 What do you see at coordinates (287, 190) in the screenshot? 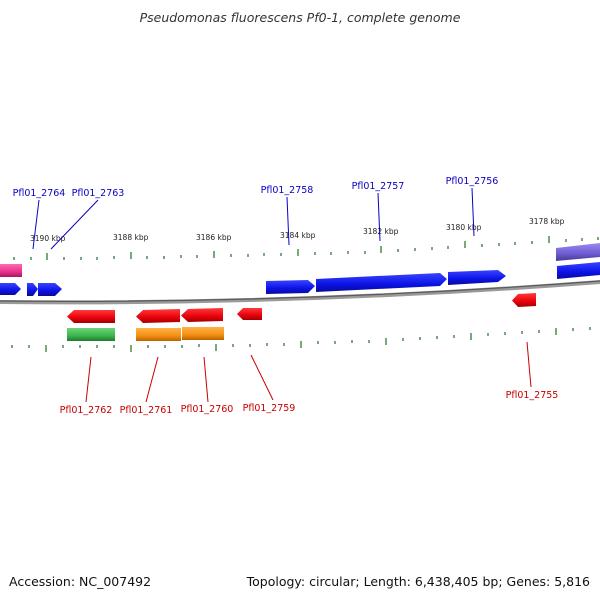
I see `gene-label-pfl01-2758: Pfl01_2758` at bounding box center [287, 190].